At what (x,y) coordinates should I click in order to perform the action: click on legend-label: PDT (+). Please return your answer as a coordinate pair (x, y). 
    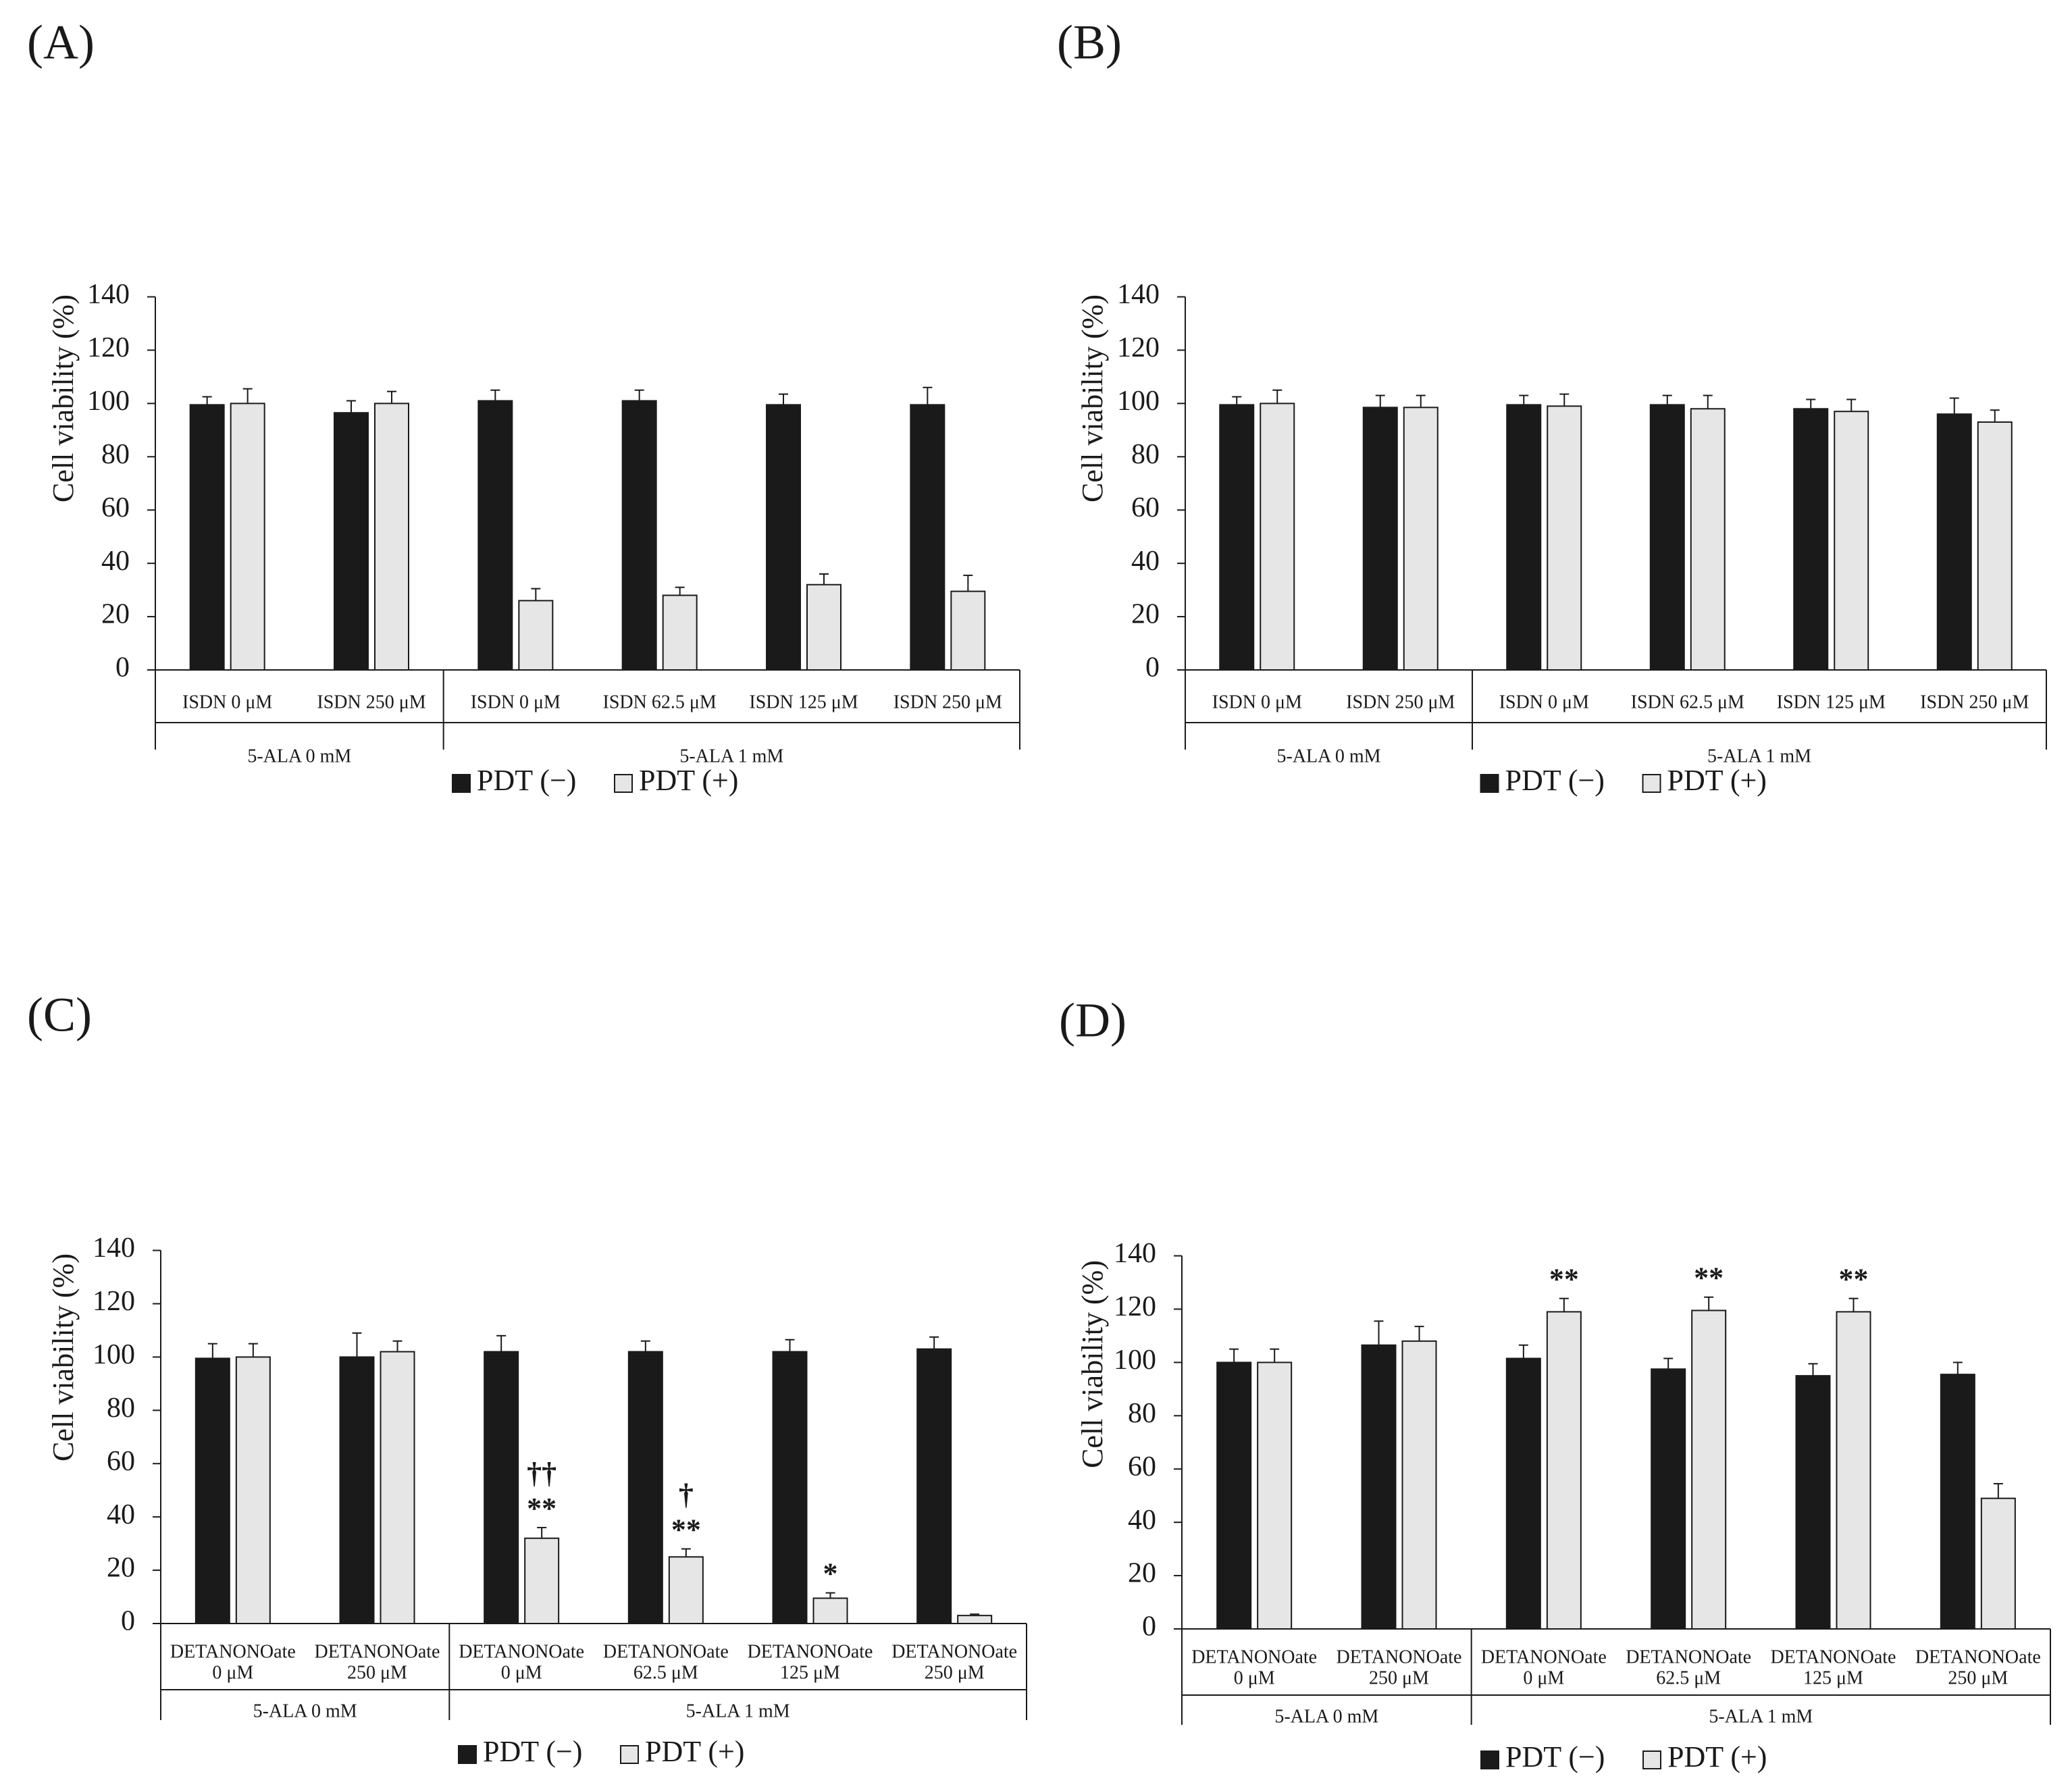
    Looking at the image, I should click on (1717, 781).